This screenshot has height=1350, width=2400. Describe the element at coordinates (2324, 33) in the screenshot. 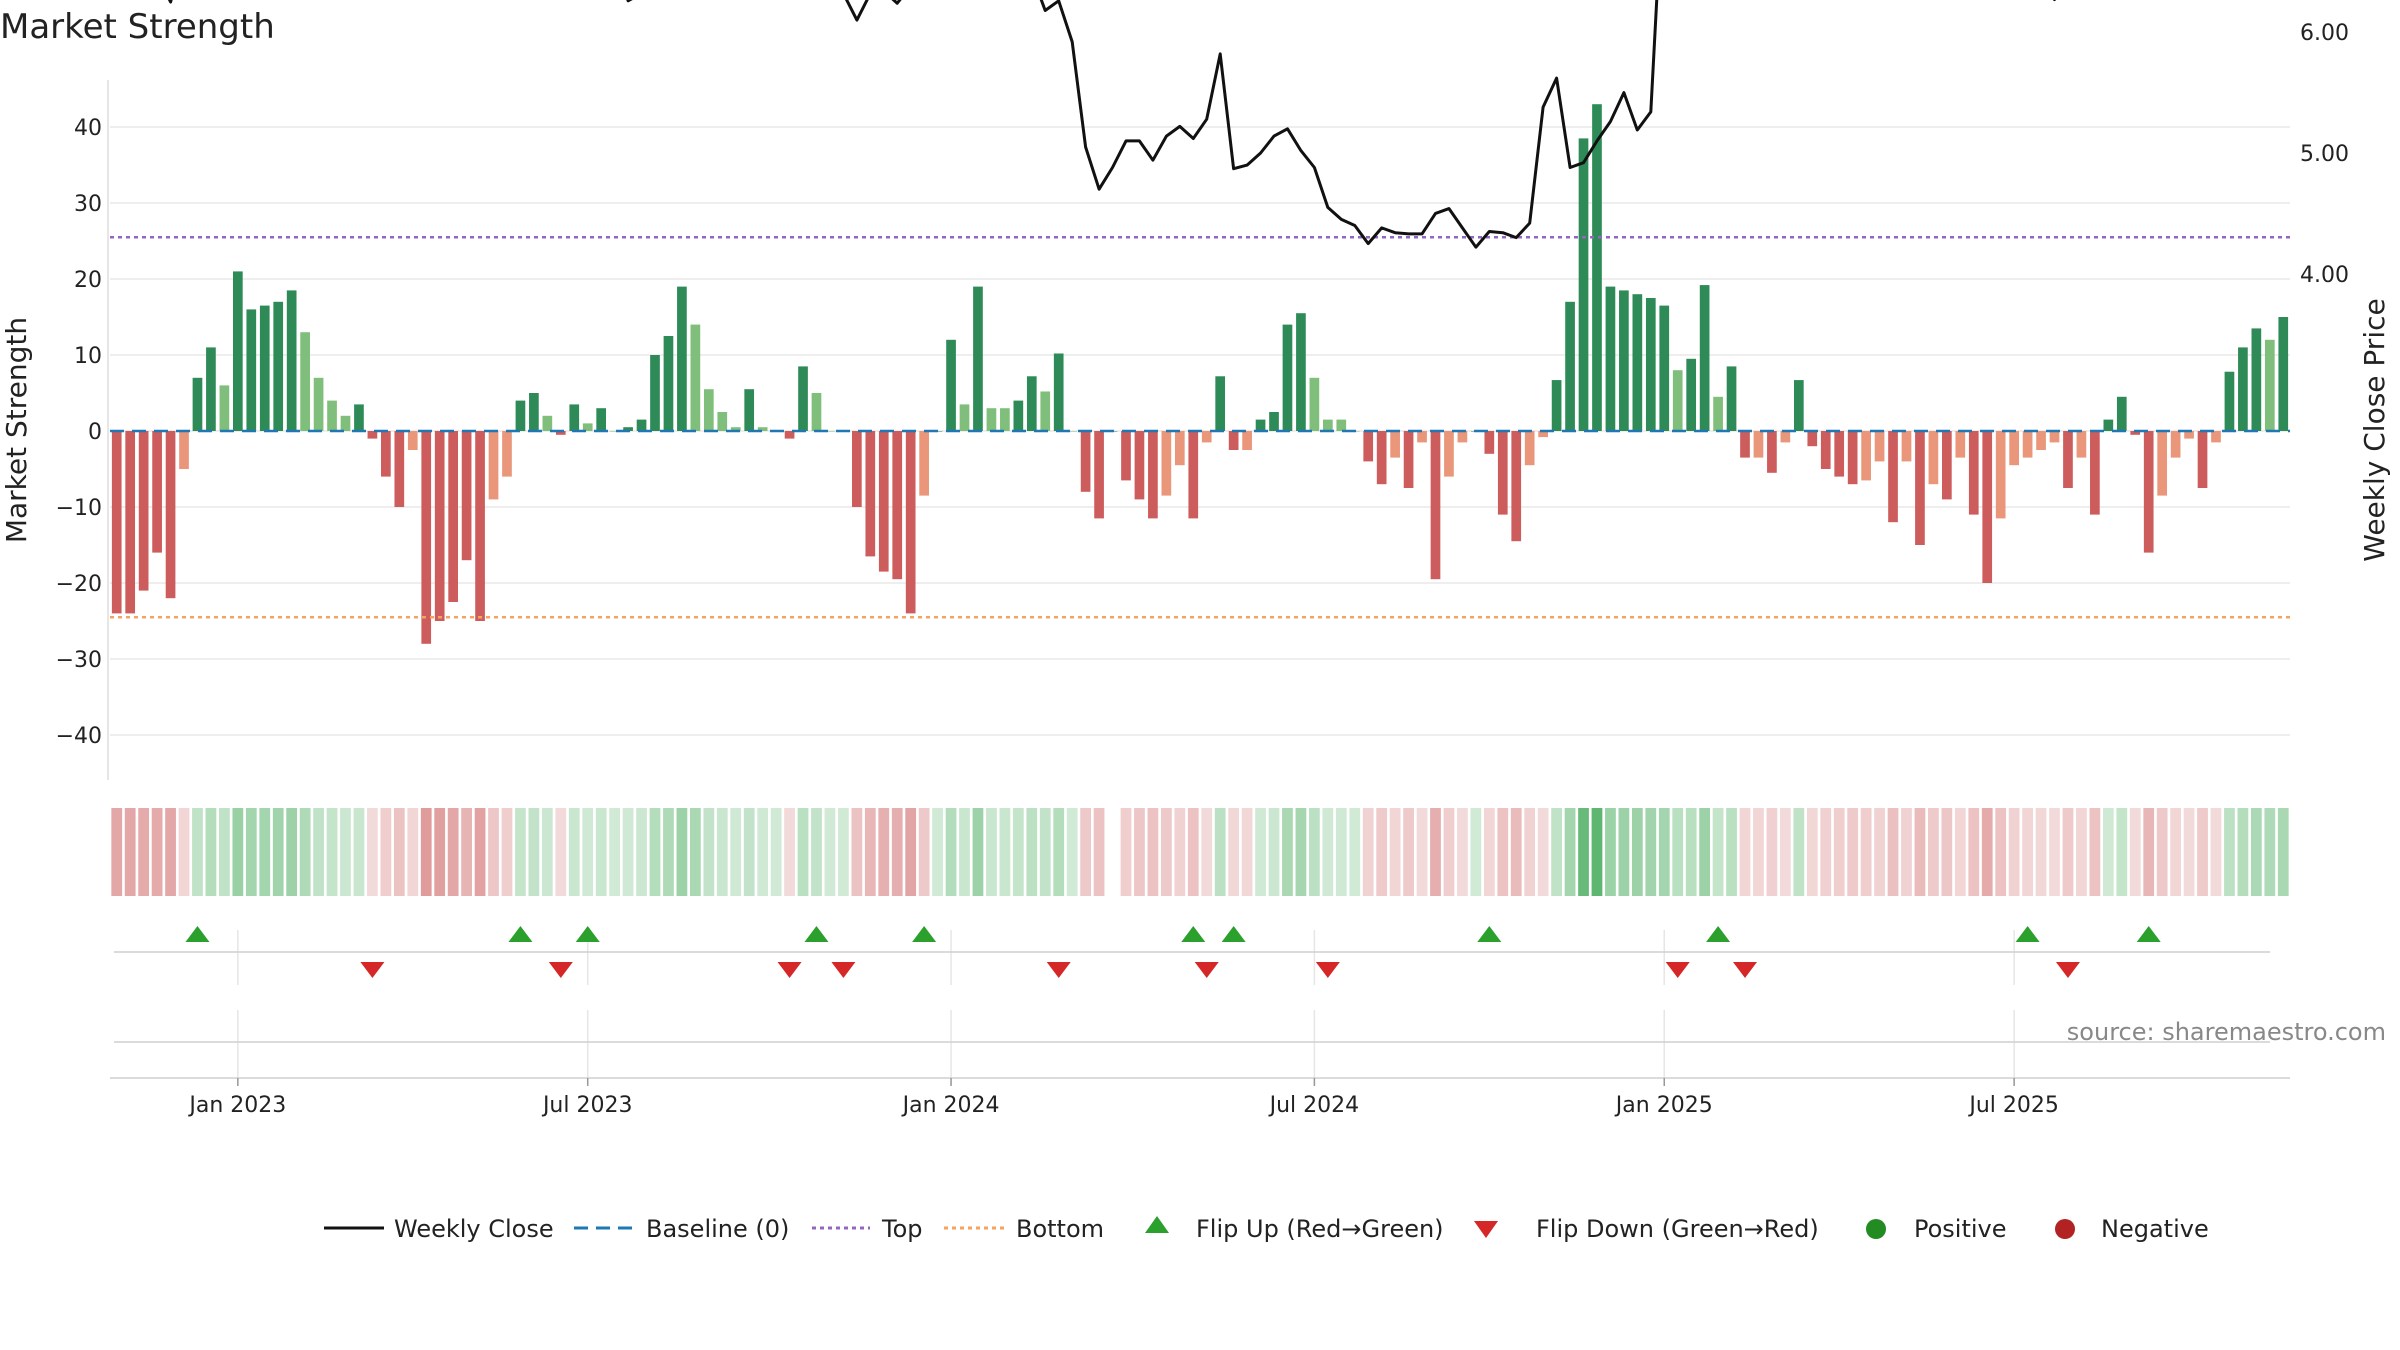

I see `right-tick-label: 6.00` at that location.